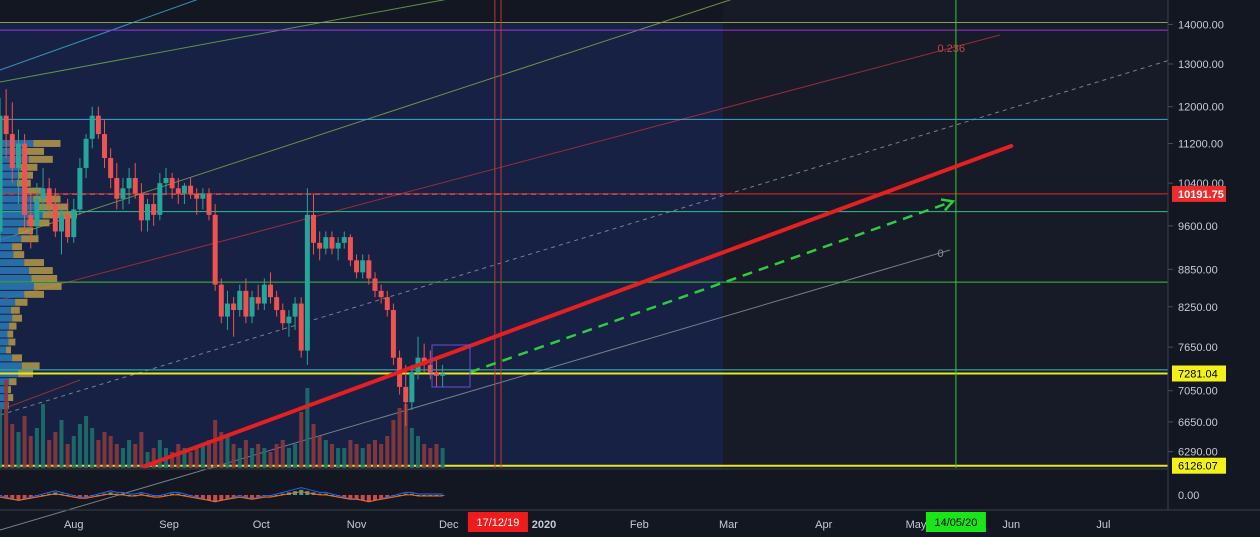 The width and height of the screenshot is (1260, 537). I want to click on time-axis: Aug Sep Oct Nov Dec 2020 Feb Mar Apr May Jun Jul, so click(587, 525).